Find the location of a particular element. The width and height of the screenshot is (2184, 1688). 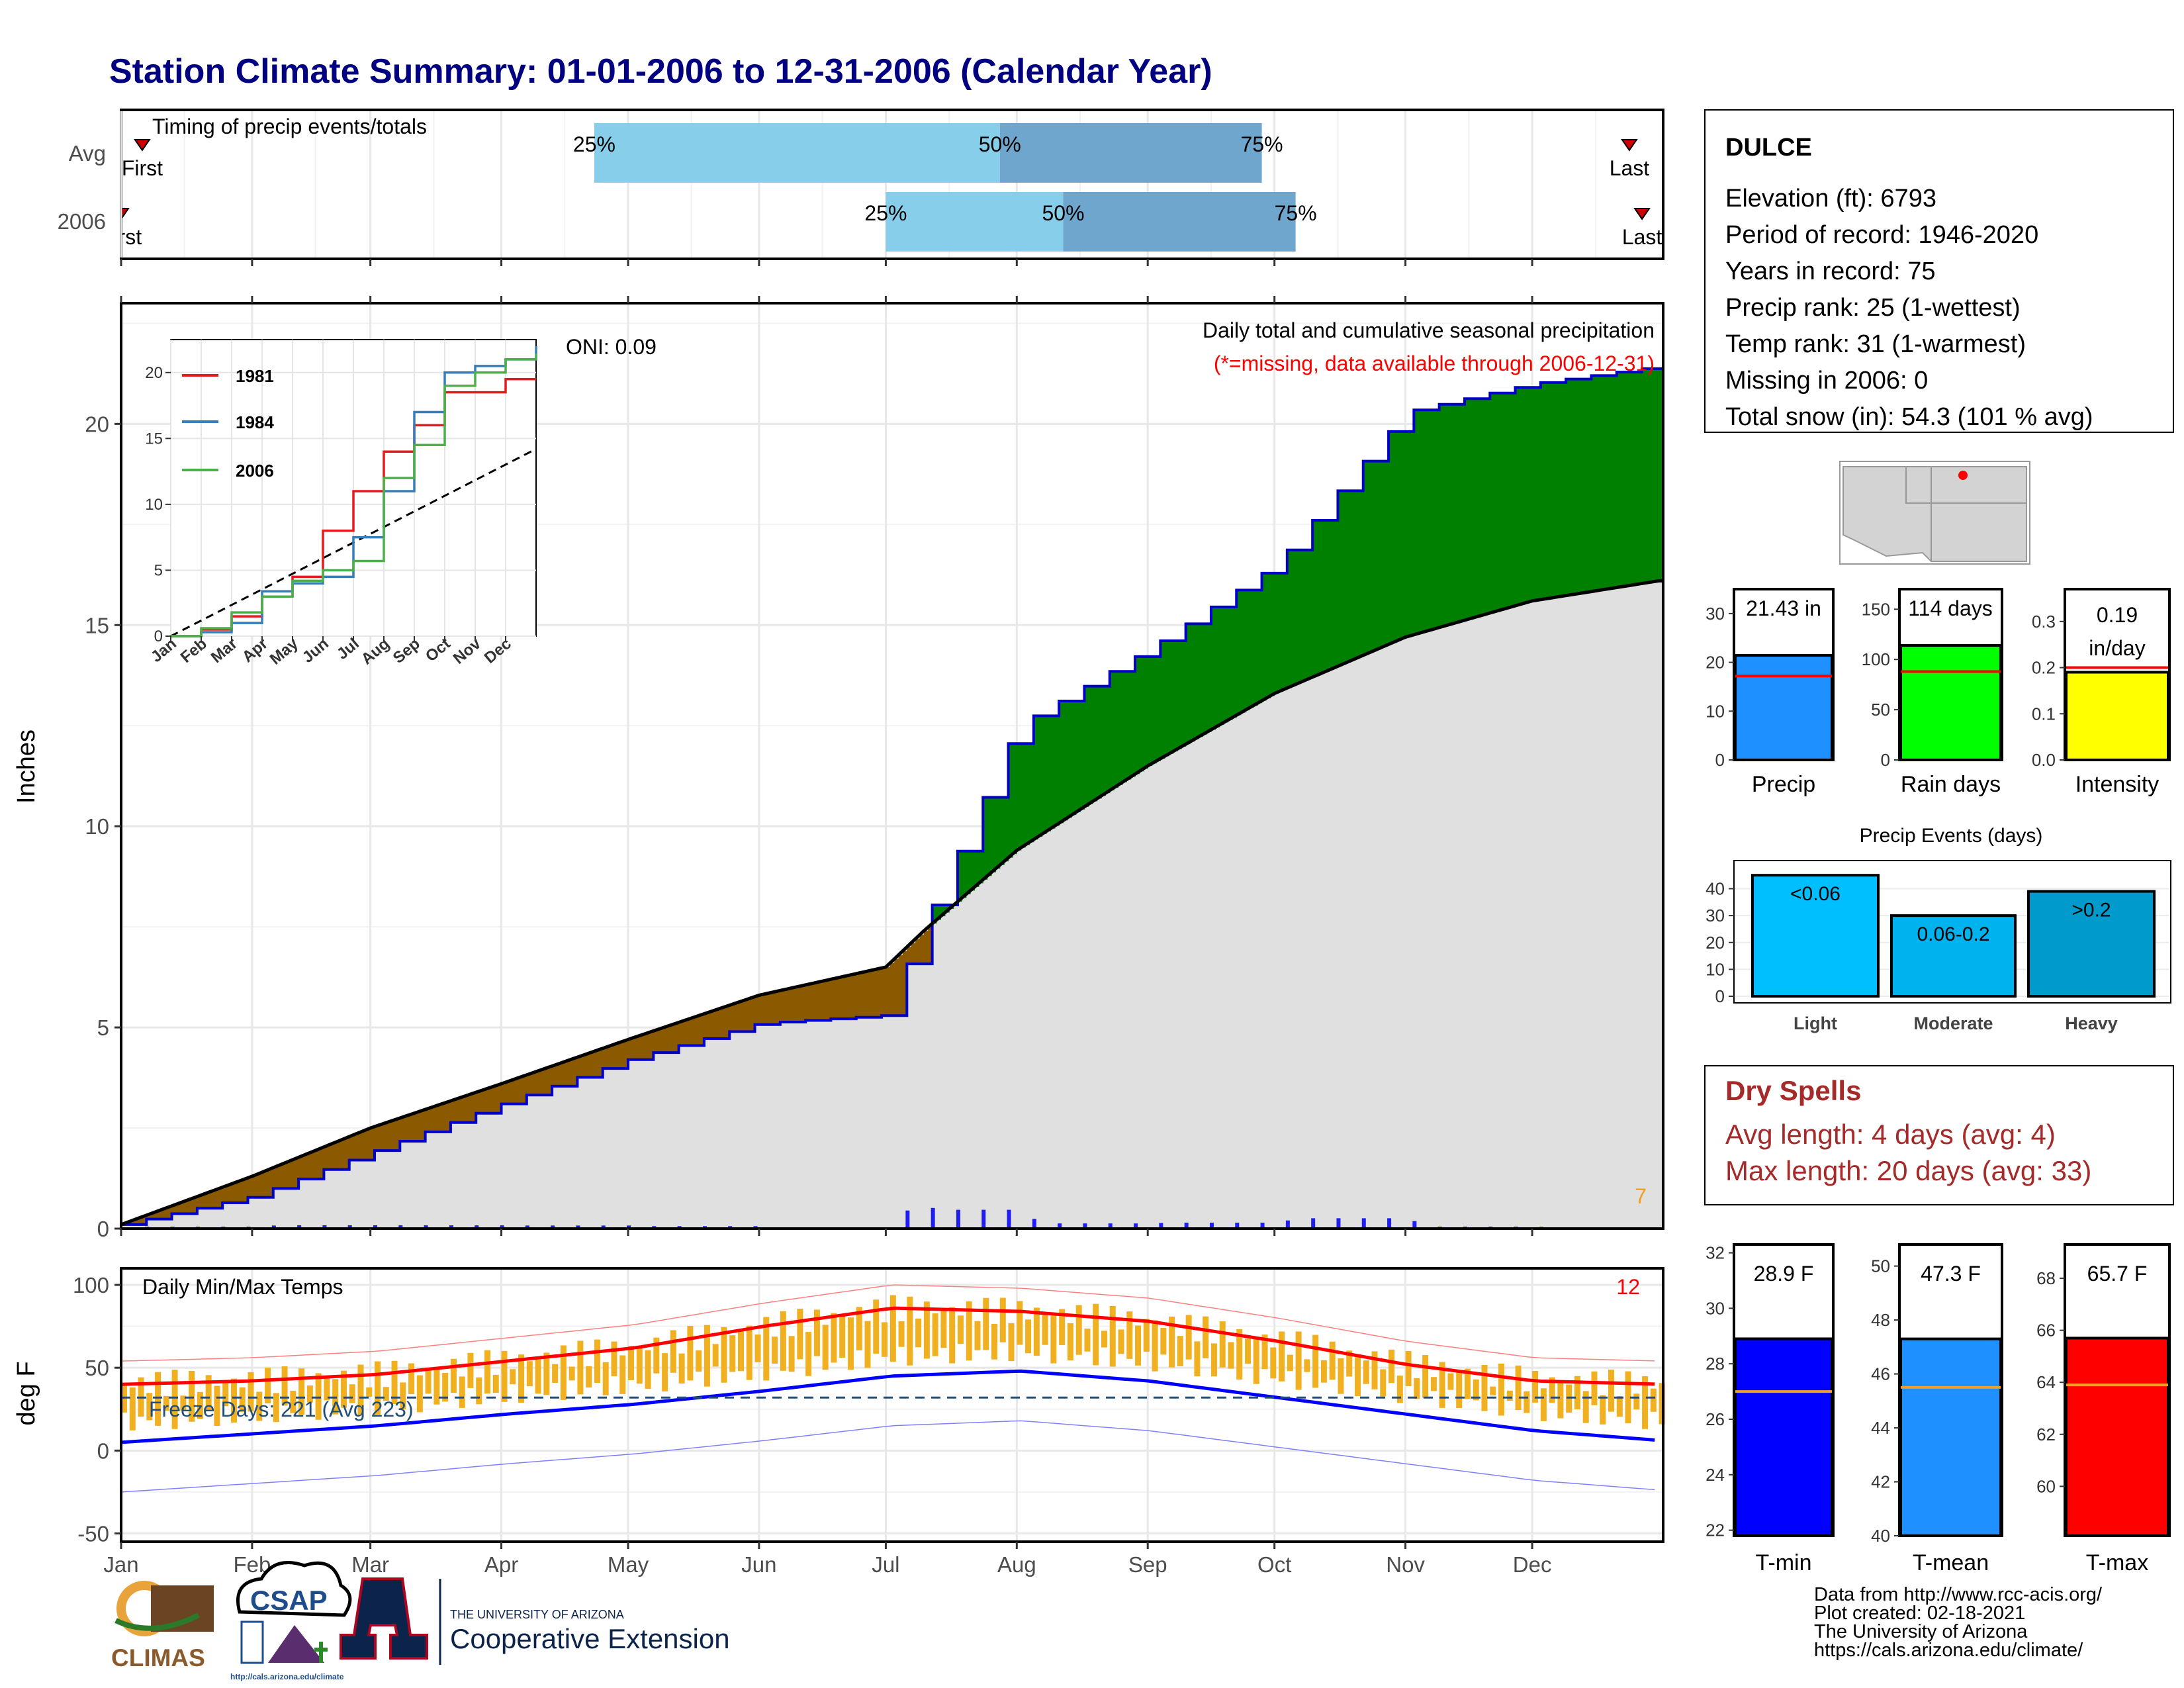

precip-y-tick-label: 20 is located at coordinates (97, 424).